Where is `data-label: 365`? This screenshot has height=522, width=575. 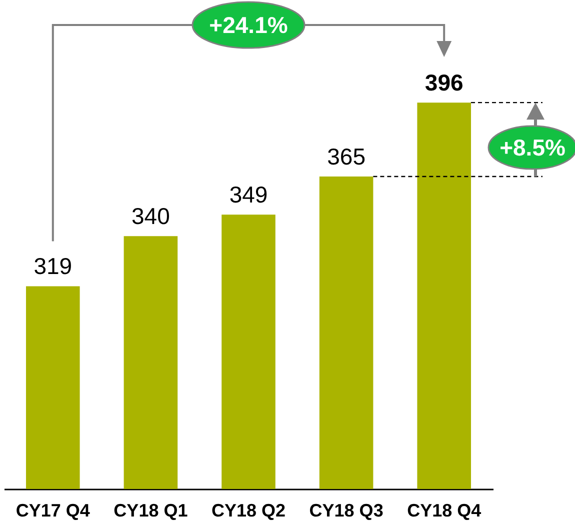
data-label: 365 is located at coordinates (346, 157).